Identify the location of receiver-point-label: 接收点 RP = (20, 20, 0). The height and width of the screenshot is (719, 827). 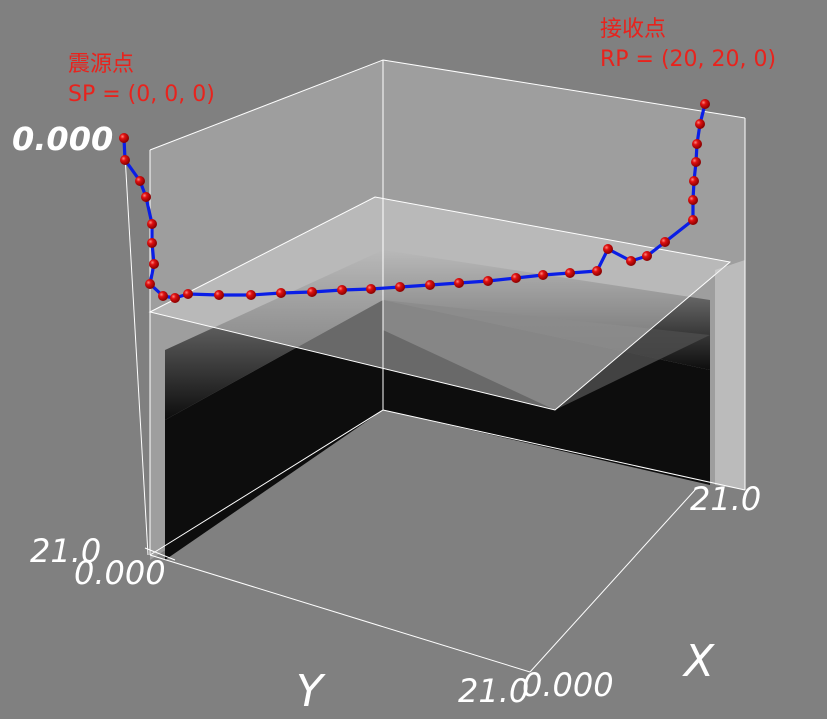
(688, 45).